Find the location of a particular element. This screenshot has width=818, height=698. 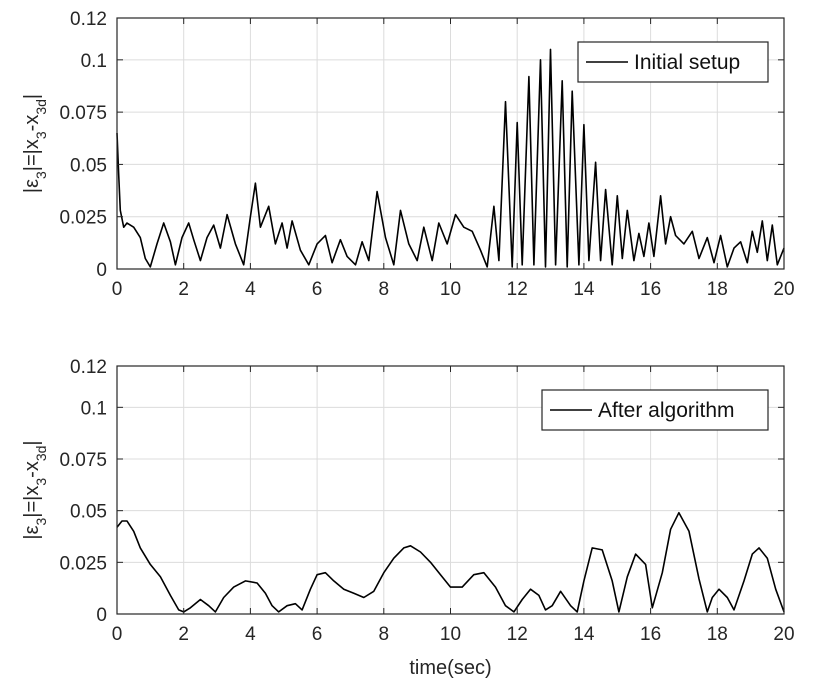

x-axis-label: time(sec) is located at coordinates (450, 668).